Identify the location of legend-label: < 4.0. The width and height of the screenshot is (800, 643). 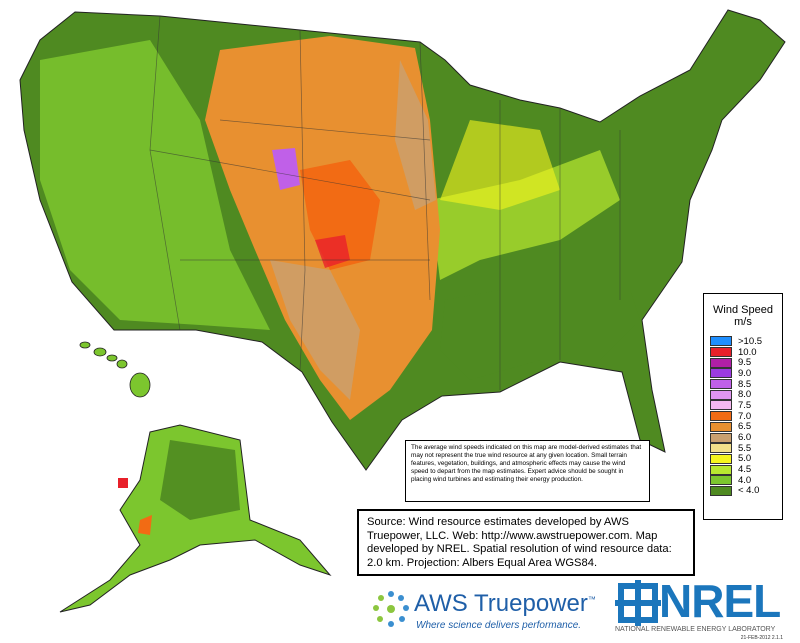
(749, 491).